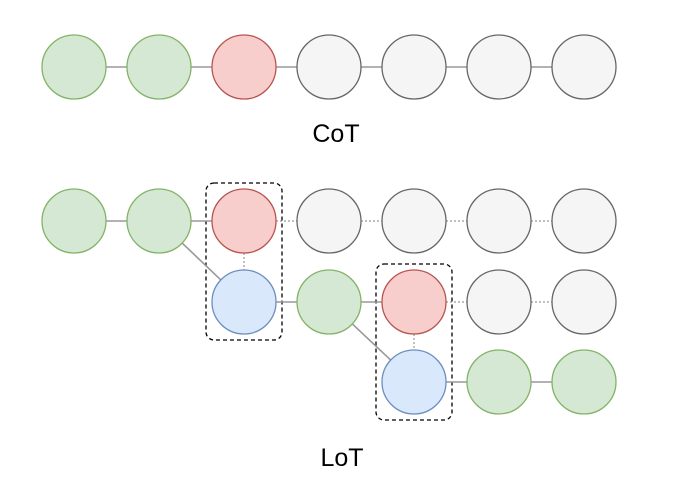 The height and width of the screenshot is (494, 674). Describe the element at coordinates (335, 134) in the screenshot. I see `cot-label: CoT` at that location.